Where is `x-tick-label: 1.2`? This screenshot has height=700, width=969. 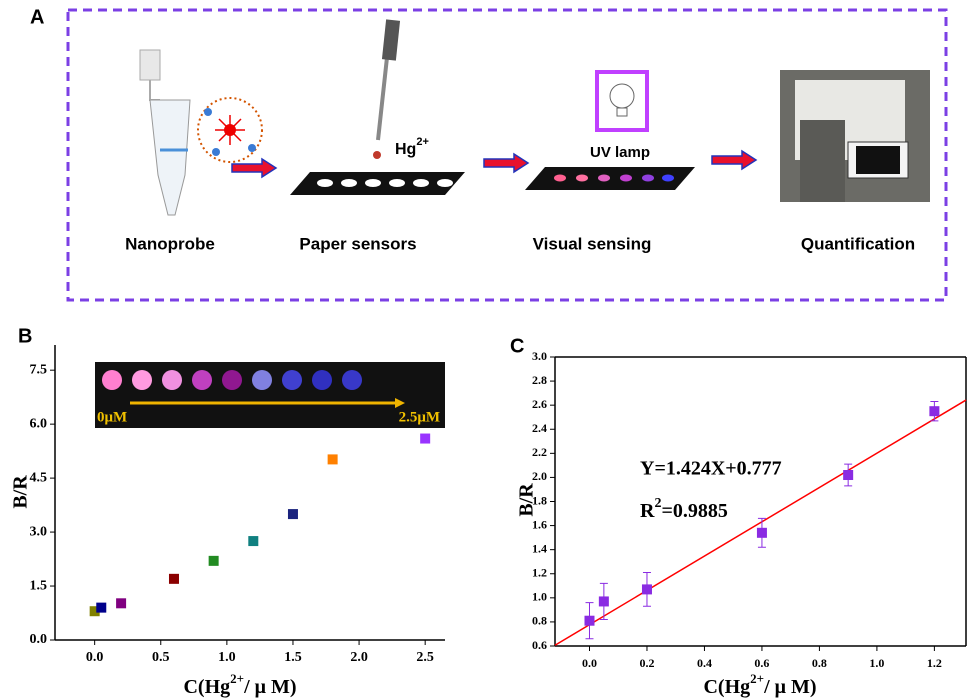 x-tick-label: 1.2 is located at coordinates (934, 663).